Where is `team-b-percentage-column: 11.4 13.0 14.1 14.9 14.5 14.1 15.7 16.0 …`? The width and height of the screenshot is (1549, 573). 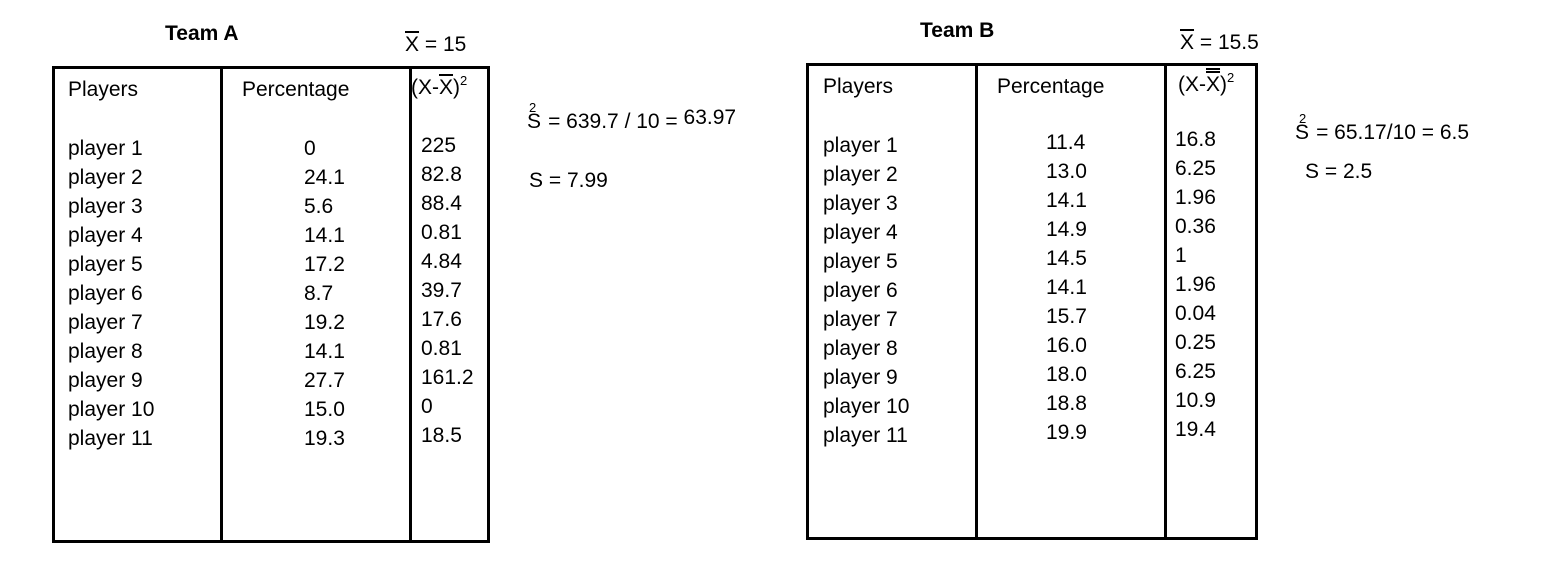
team-b-percentage-column: 11.4 13.0 14.1 14.9 14.5 14.1 15.7 16.0 … is located at coordinates (1096, 287).